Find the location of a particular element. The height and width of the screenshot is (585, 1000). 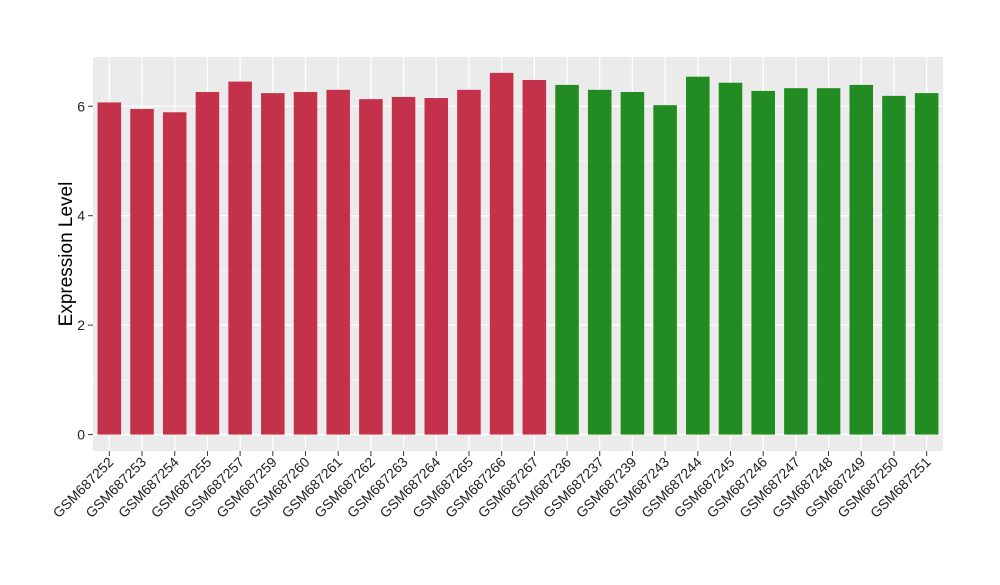

bar-GSM687255 is located at coordinates (207, 263).